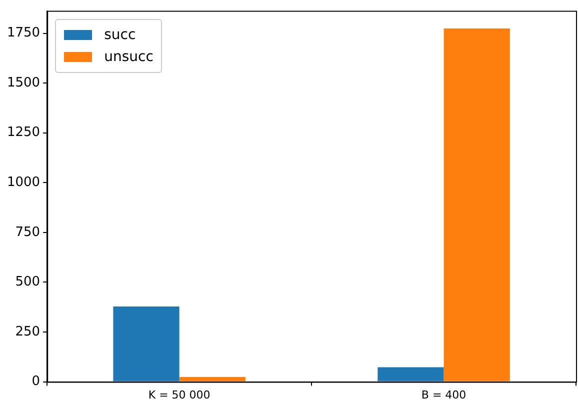  I want to click on y-tick-label: 1000, so click(23, 182).